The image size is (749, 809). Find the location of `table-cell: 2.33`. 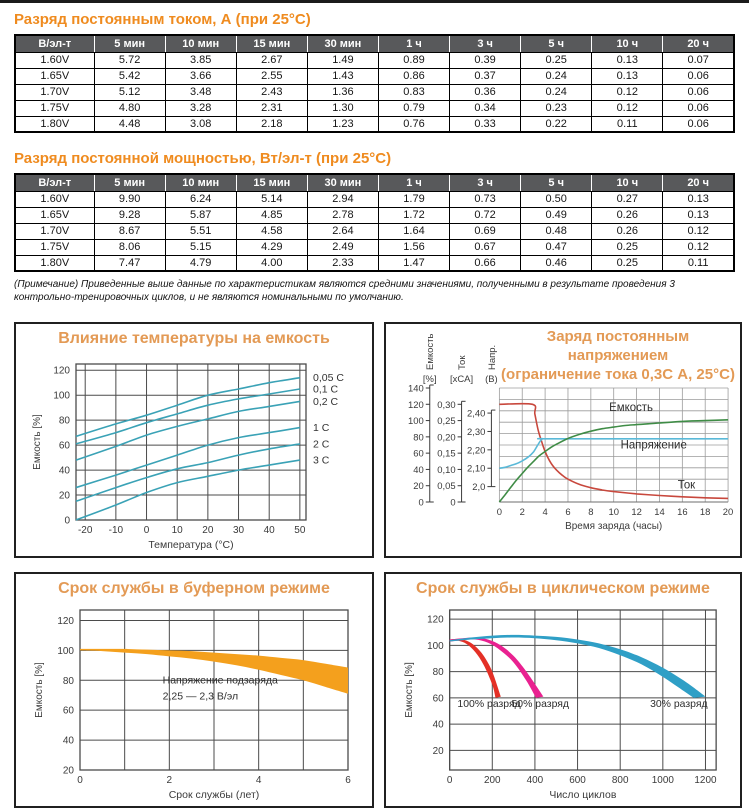

table-cell: 2.33 is located at coordinates (342, 263).